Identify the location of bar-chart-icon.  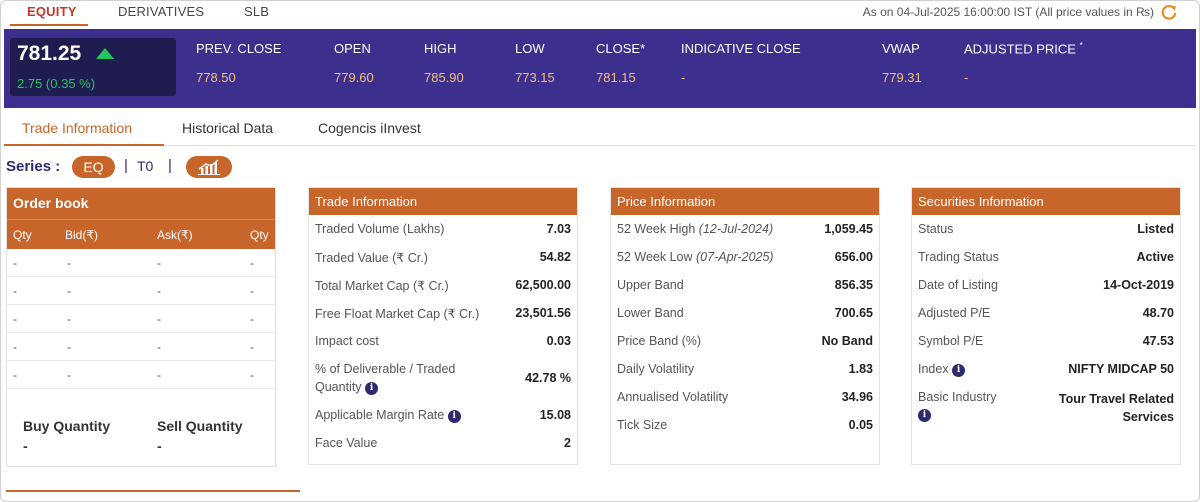
(209, 167).